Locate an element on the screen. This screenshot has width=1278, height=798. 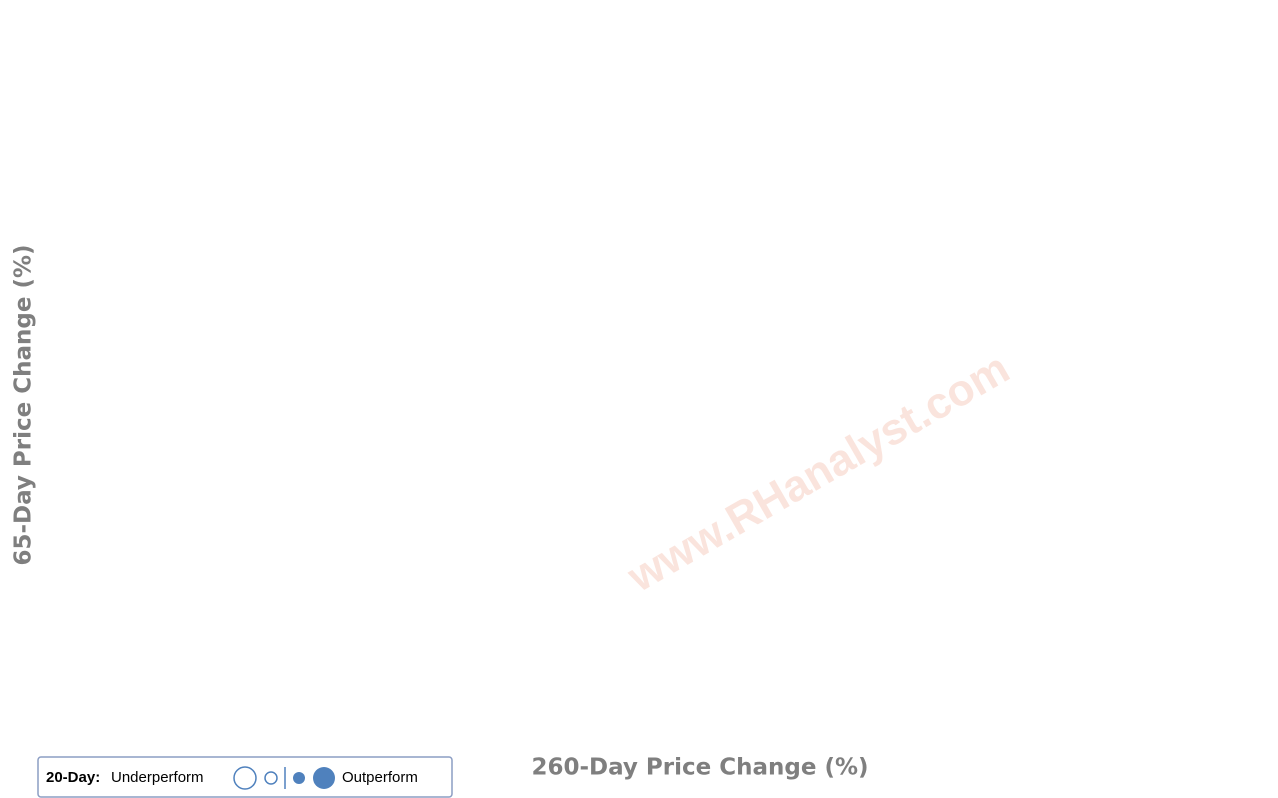
legend-high: Outperform is located at coordinates (380, 777).